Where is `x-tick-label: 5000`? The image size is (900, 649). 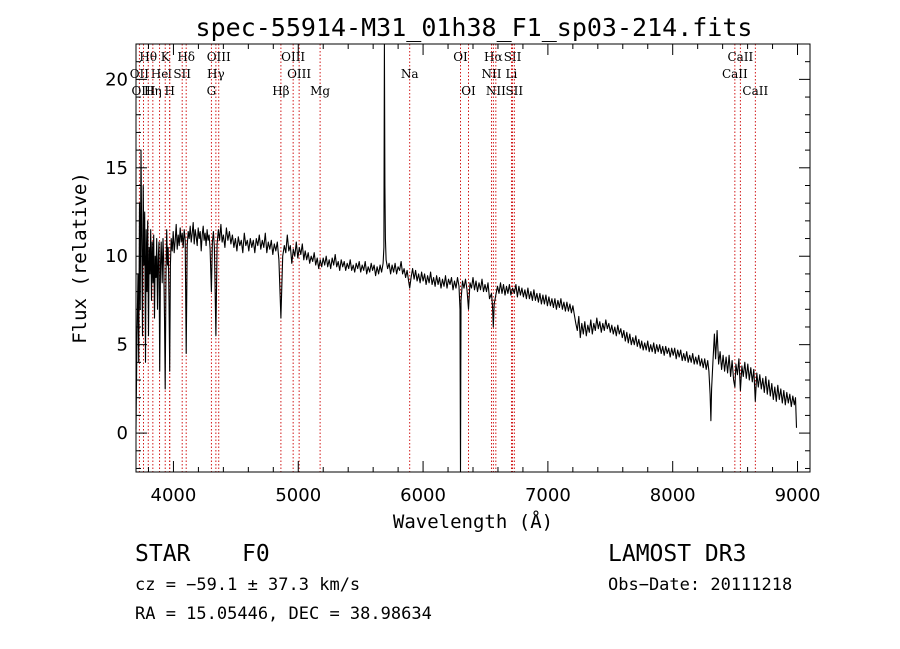
x-tick-label: 5000 is located at coordinates (298, 495).